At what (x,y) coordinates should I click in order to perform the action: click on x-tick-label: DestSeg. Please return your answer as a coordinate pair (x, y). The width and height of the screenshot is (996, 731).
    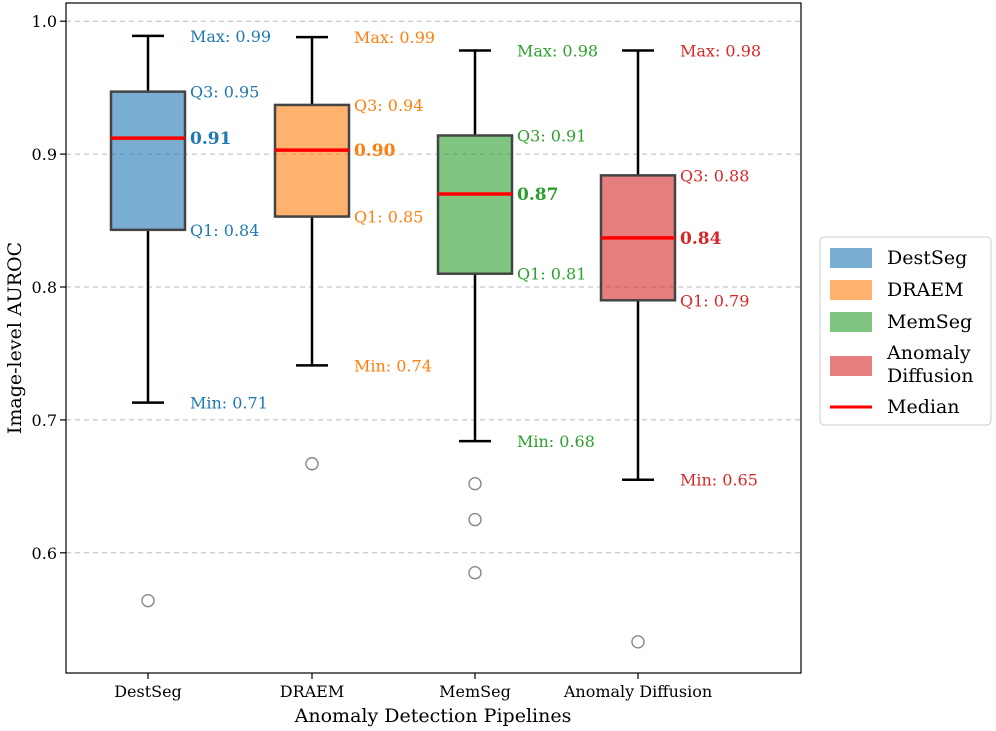
    Looking at the image, I should click on (148, 691).